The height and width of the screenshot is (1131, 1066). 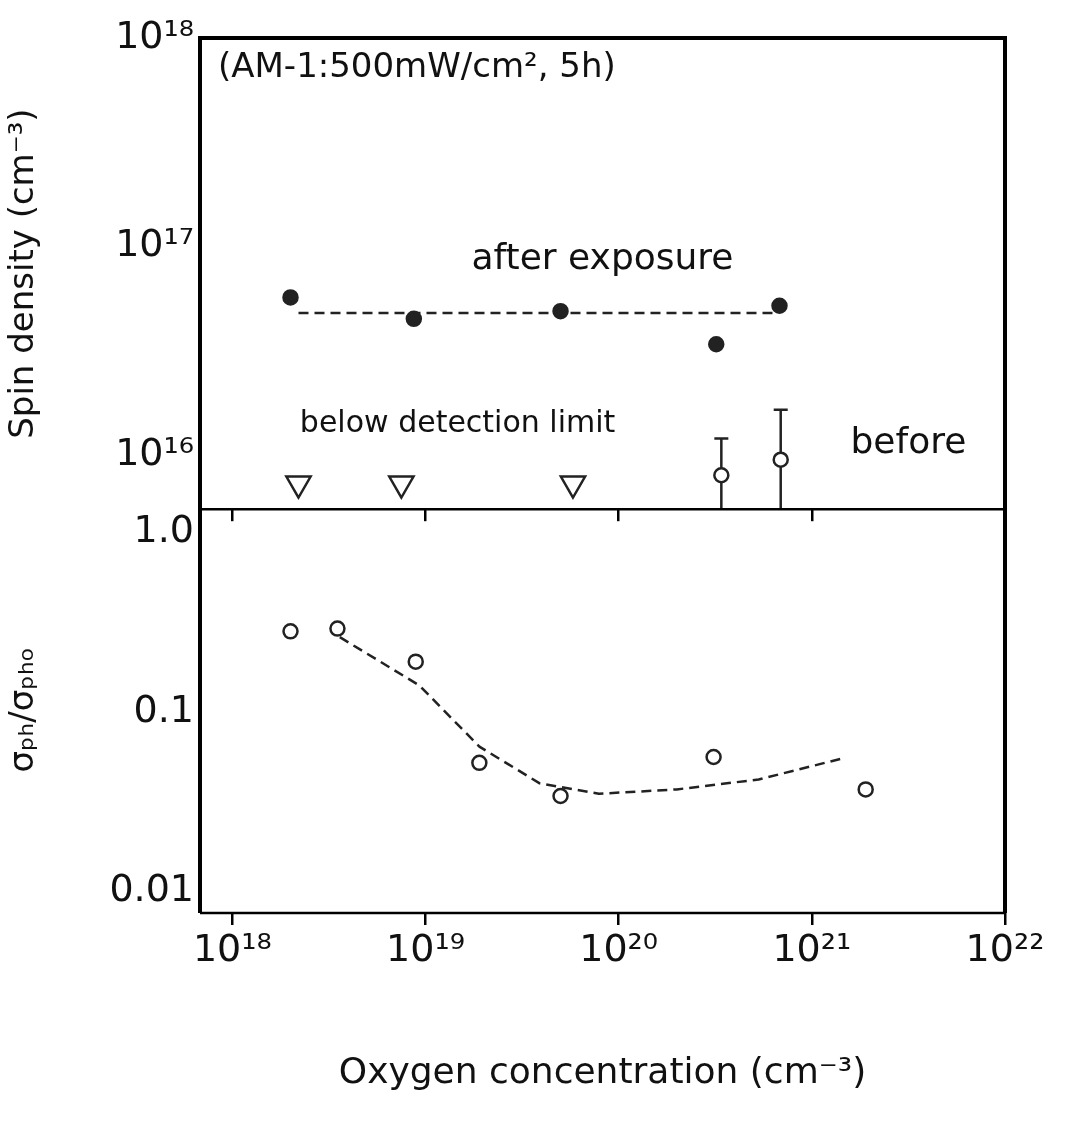 I want to click on y-tick-label: 1.0, so click(x=163, y=528).